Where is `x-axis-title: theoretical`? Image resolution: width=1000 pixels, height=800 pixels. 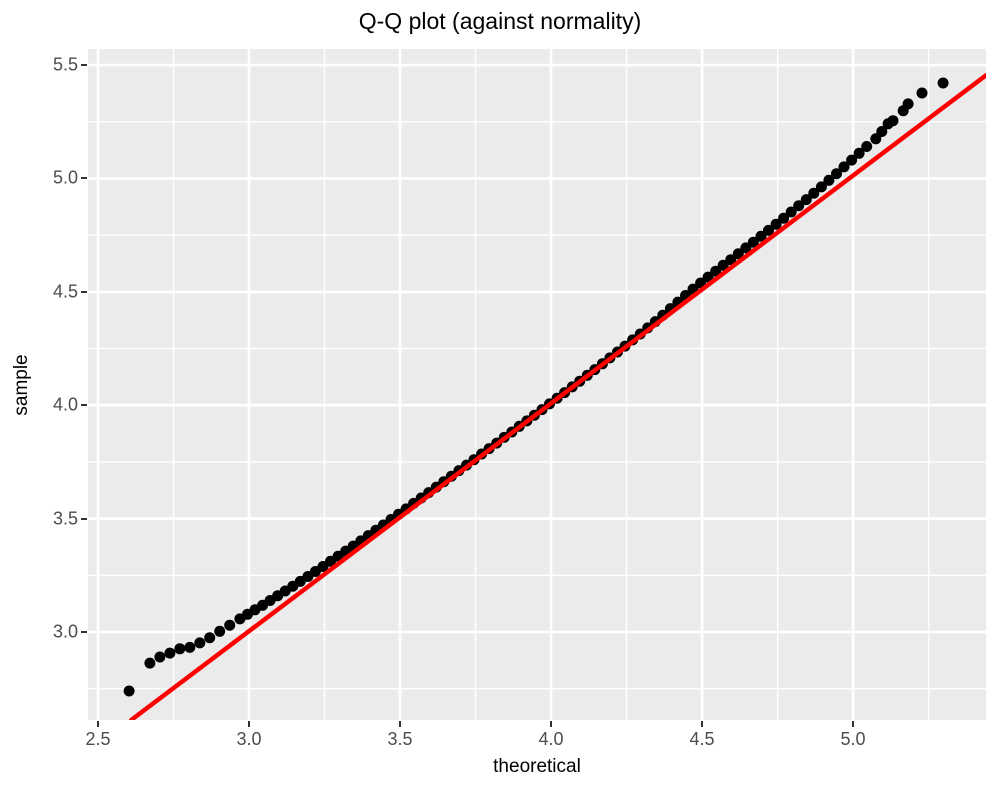
x-axis-title: theoretical is located at coordinates (537, 766).